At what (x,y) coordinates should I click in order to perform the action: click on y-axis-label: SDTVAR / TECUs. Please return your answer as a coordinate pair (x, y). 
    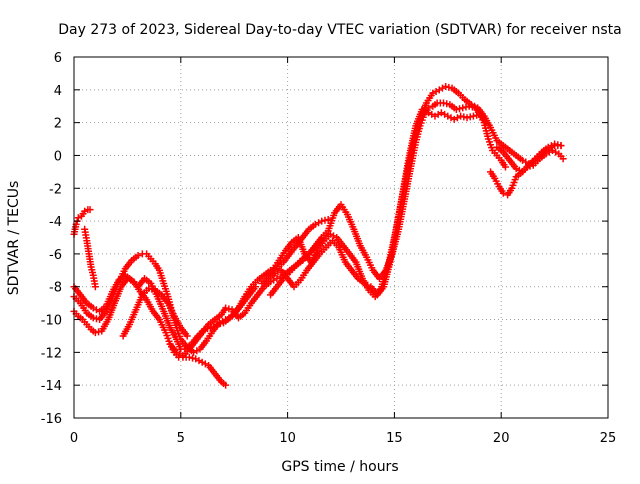
    Looking at the image, I should click on (14, 238).